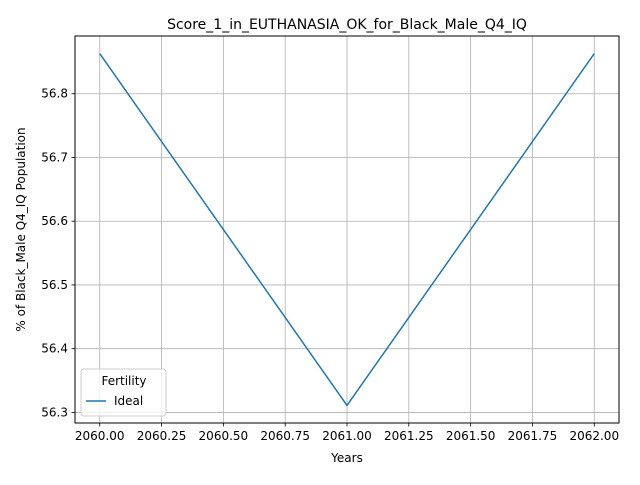  What do you see at coordinates (224, 436) in the screenshot?
I see `x-tick-label: 2060.50` at bounding box center [224, 436].